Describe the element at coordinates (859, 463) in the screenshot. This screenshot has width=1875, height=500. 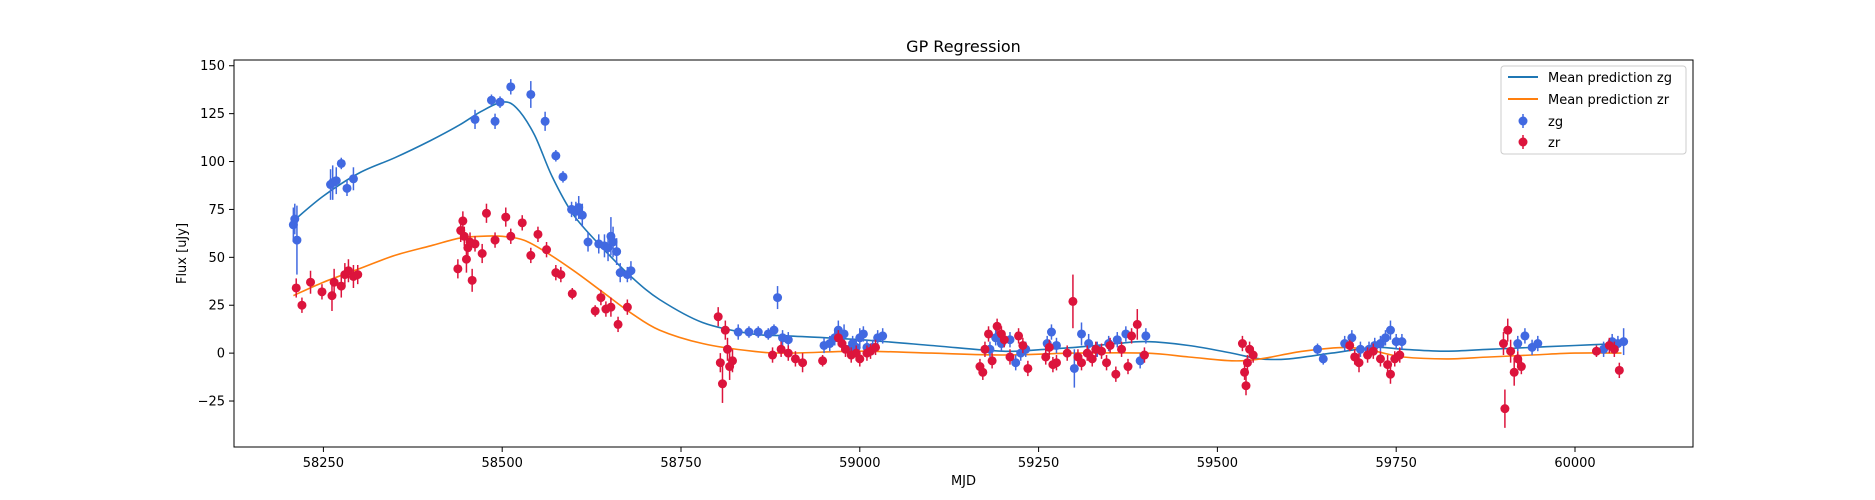
I see `x-tick-label: 59000` at that location.